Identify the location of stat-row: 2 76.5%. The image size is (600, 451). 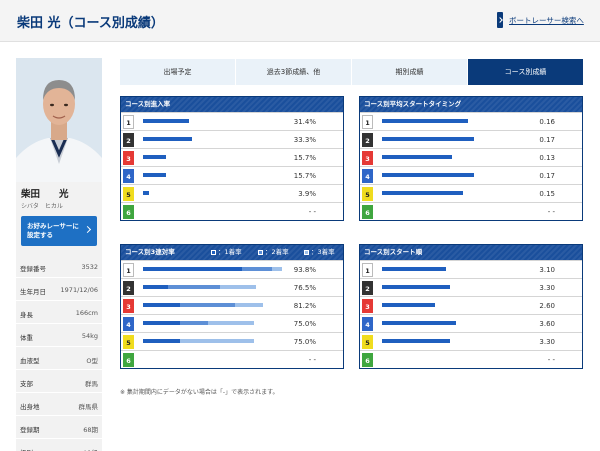
(232, 287).